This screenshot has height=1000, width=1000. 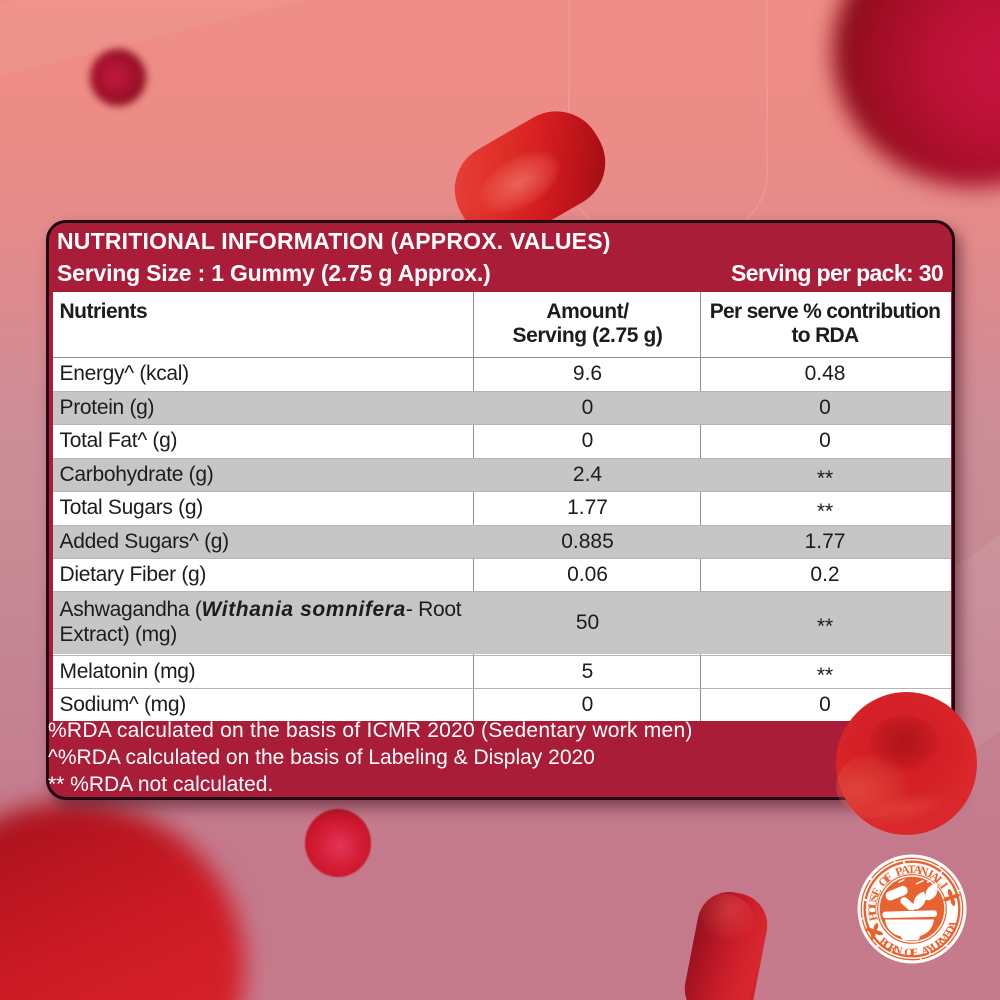 What do you see at coordinates (930, 873) in the screenshot?
I see `svg-text: J` at bounding box center [930, 873].